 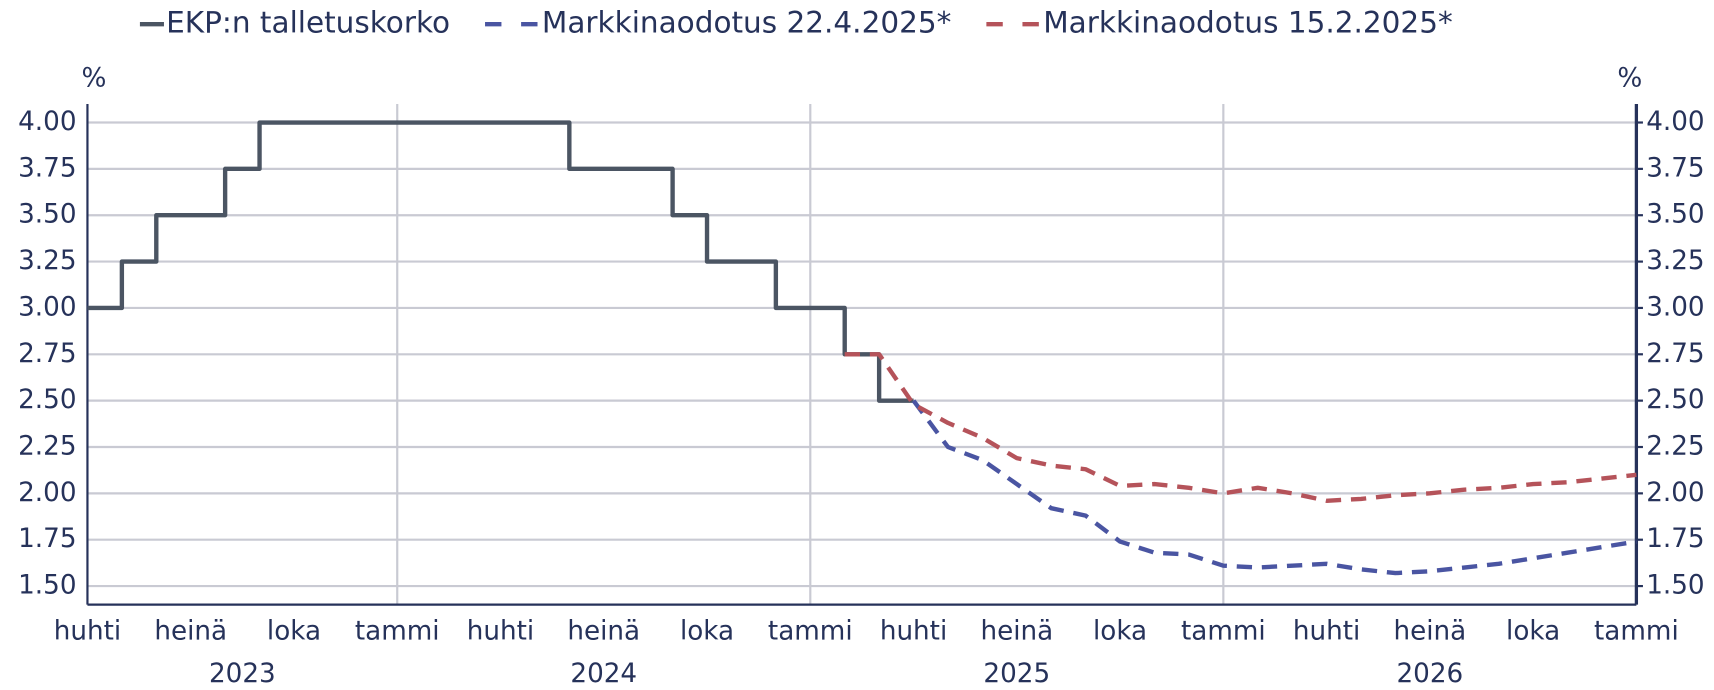 I want to click on year-label: 2026, so click(x=1429, y=674).